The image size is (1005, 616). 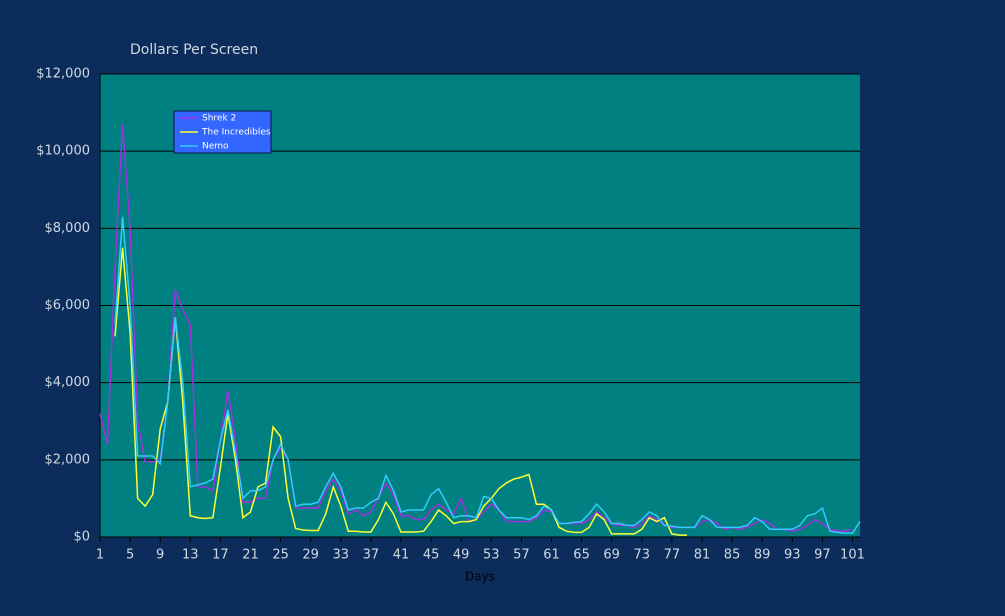 What do you see at coordinates (68, 459) in the screenshot?
I see `y-tick-label: $2,000` at bounding box center [68, 459].